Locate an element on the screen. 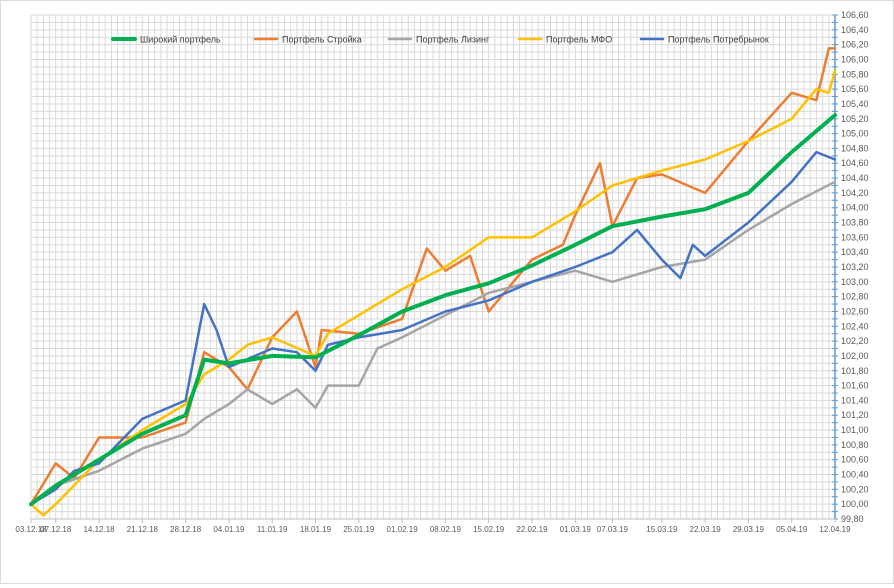 Image resolution: width=894 pixels, height=588 pixels. y-tick-label: 100,00 is located at coordinates (855, 504).